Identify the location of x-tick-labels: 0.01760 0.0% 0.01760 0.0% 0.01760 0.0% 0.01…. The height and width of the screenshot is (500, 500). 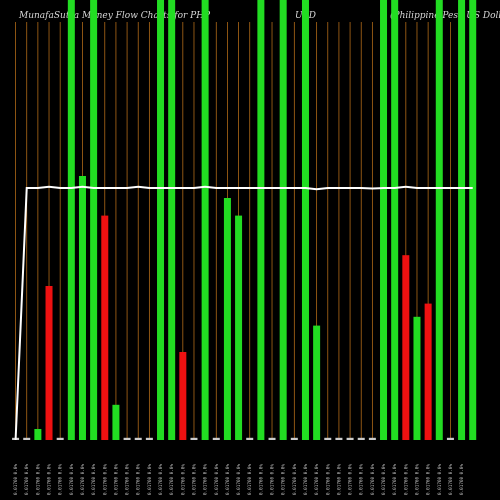
(239, 479).